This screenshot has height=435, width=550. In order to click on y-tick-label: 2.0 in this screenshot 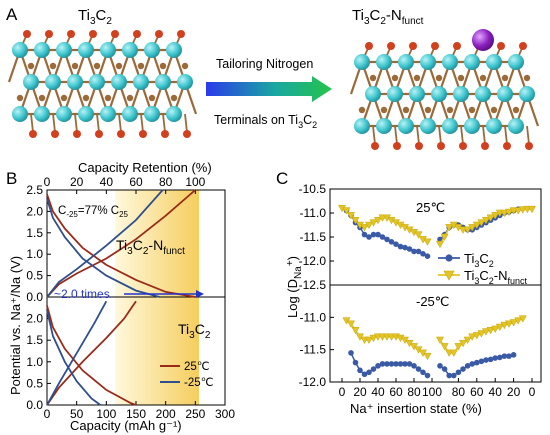, I will do `click(34, 211)`.